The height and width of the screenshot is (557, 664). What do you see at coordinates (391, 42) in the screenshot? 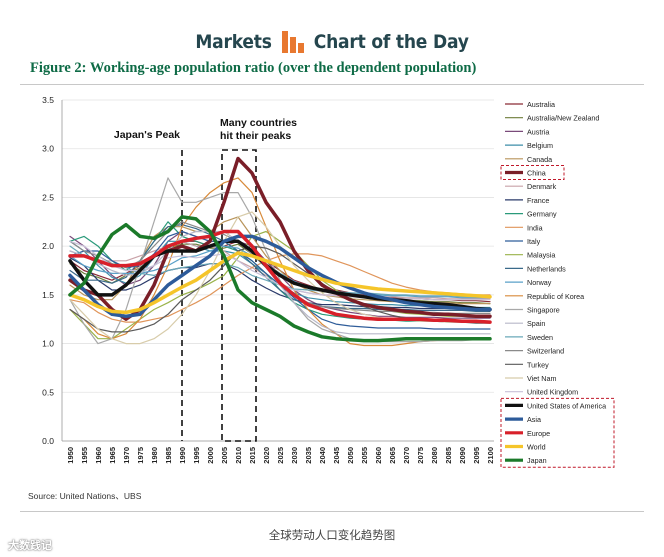
I see `banner-chart-of-the-day-text: Chart of the Day` at bounding box center [391, 42].